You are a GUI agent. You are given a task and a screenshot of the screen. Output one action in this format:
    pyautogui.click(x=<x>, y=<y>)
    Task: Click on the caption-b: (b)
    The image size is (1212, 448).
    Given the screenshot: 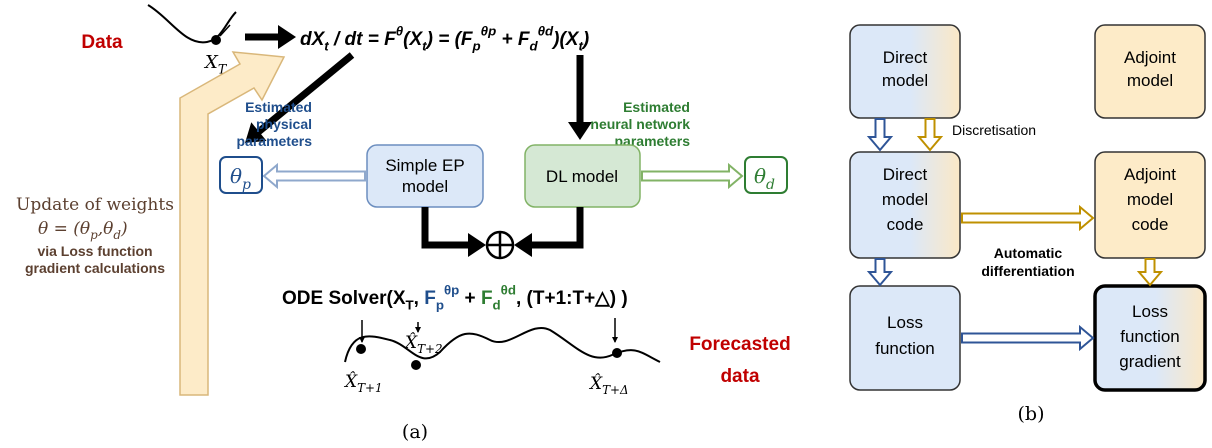 What is the action you would take?
    pyautogui.click(x=1031, y=414)
    